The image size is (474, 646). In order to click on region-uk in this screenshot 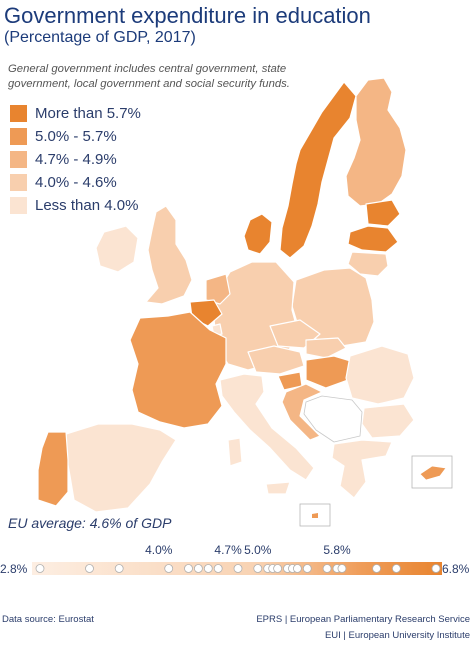, I will do `click(169, 255)`.